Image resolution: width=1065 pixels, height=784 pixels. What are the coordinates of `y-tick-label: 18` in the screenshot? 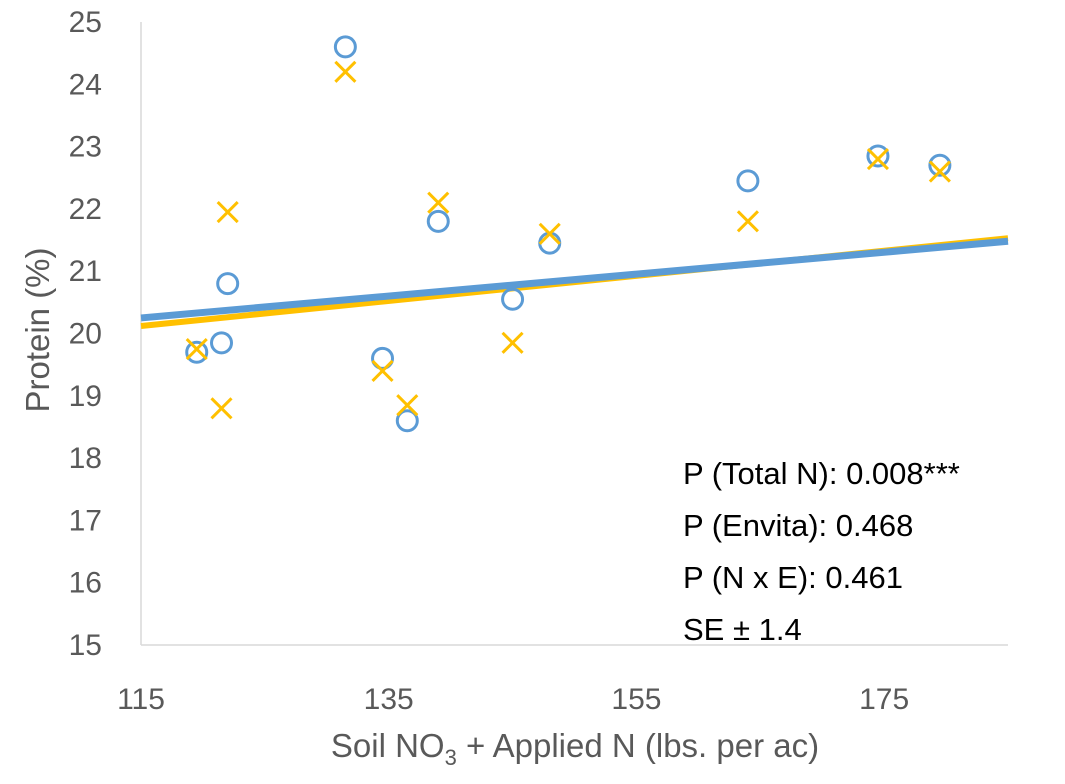 It's located at (85, 458).